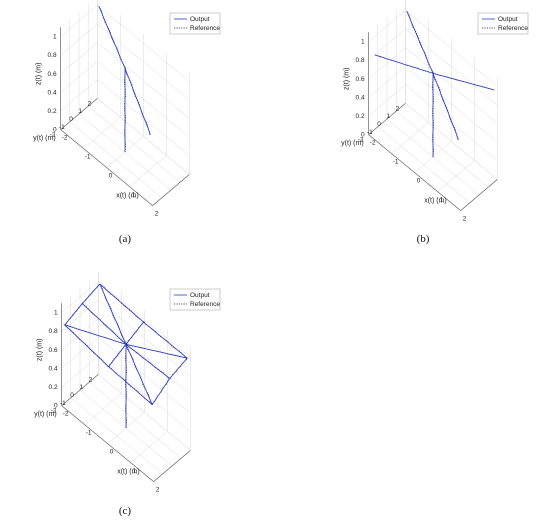  I want to click on x-tick-label: -1, so click(88, 157).